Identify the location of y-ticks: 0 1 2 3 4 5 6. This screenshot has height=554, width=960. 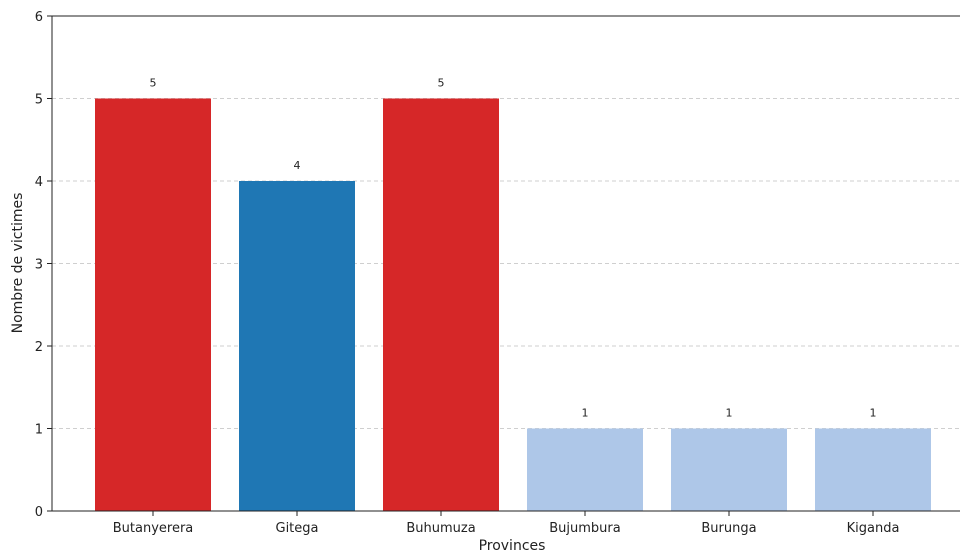
(43, 265).